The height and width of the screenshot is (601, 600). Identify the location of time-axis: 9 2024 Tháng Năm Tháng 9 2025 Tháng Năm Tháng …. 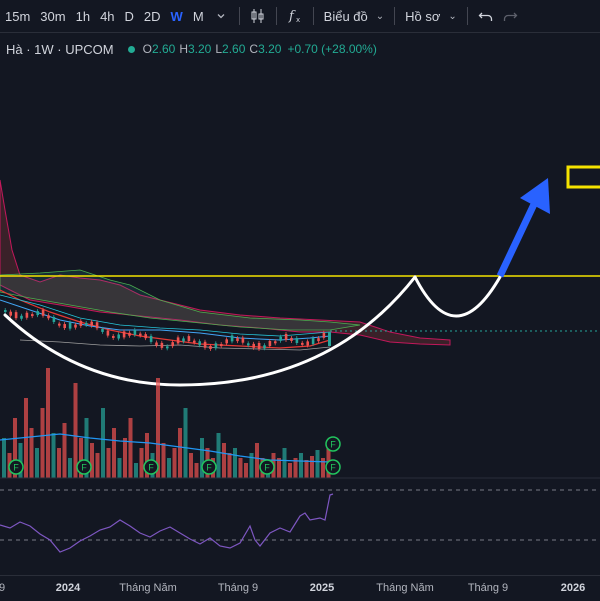
(300, 588).